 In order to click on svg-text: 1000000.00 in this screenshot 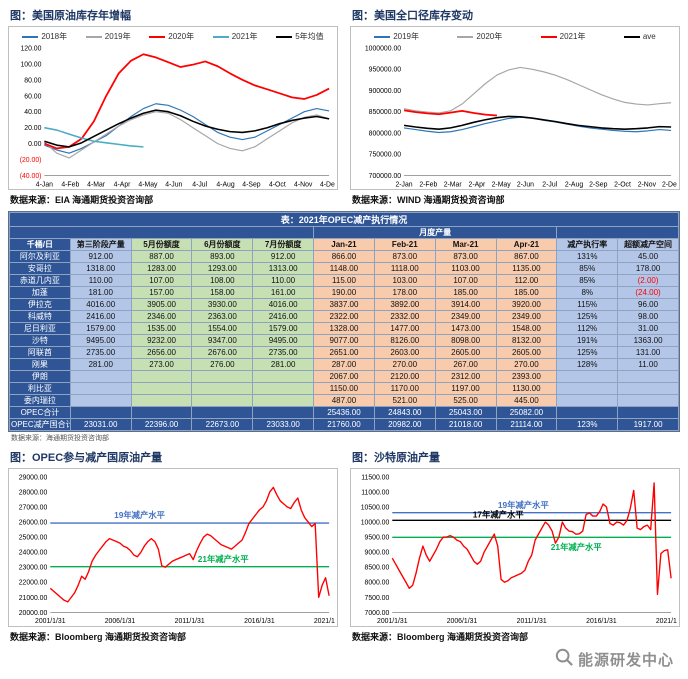, I will do `click(383, 48)`.